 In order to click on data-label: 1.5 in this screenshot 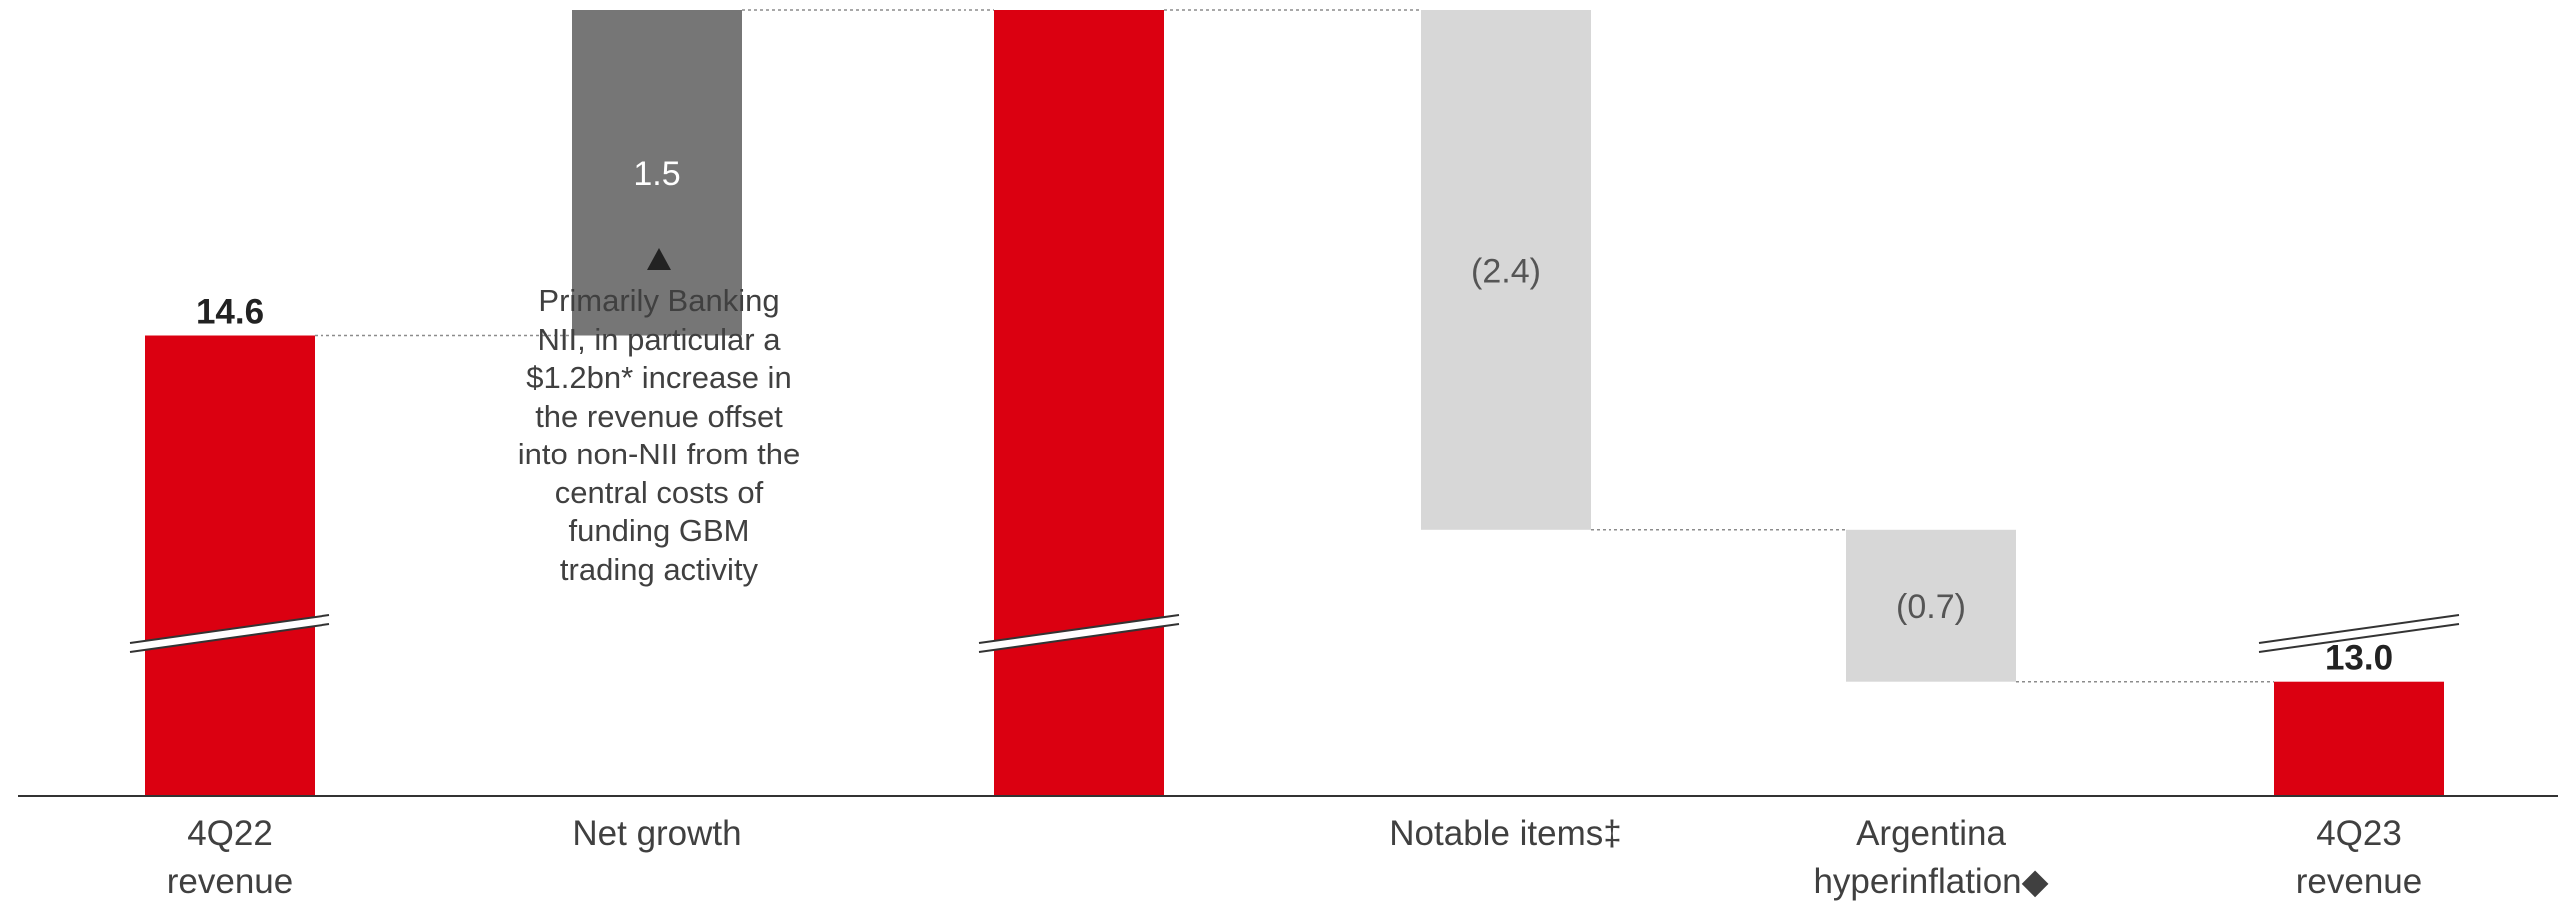, I will do `click(656, 174)`.